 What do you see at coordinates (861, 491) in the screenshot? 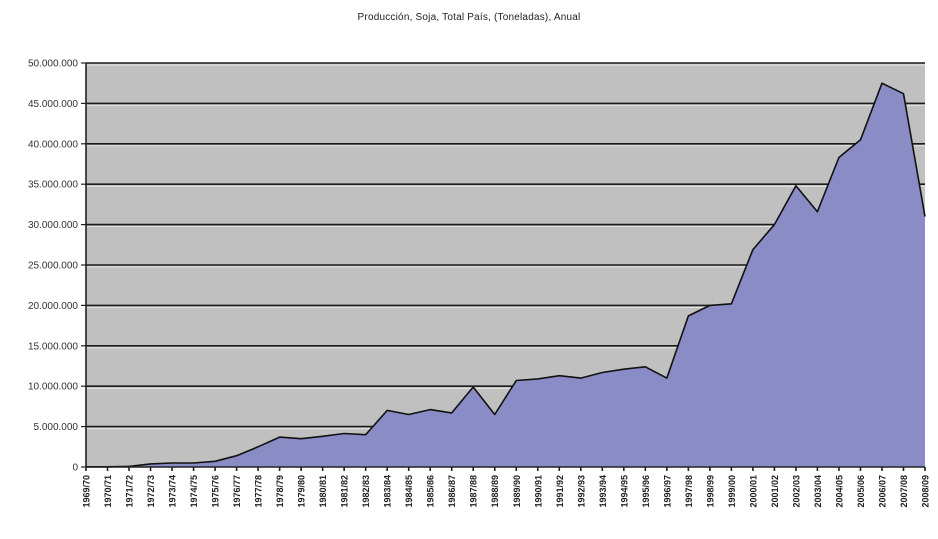
I see `x-tick-label: 2005/06` at bounding box center [861, 491].